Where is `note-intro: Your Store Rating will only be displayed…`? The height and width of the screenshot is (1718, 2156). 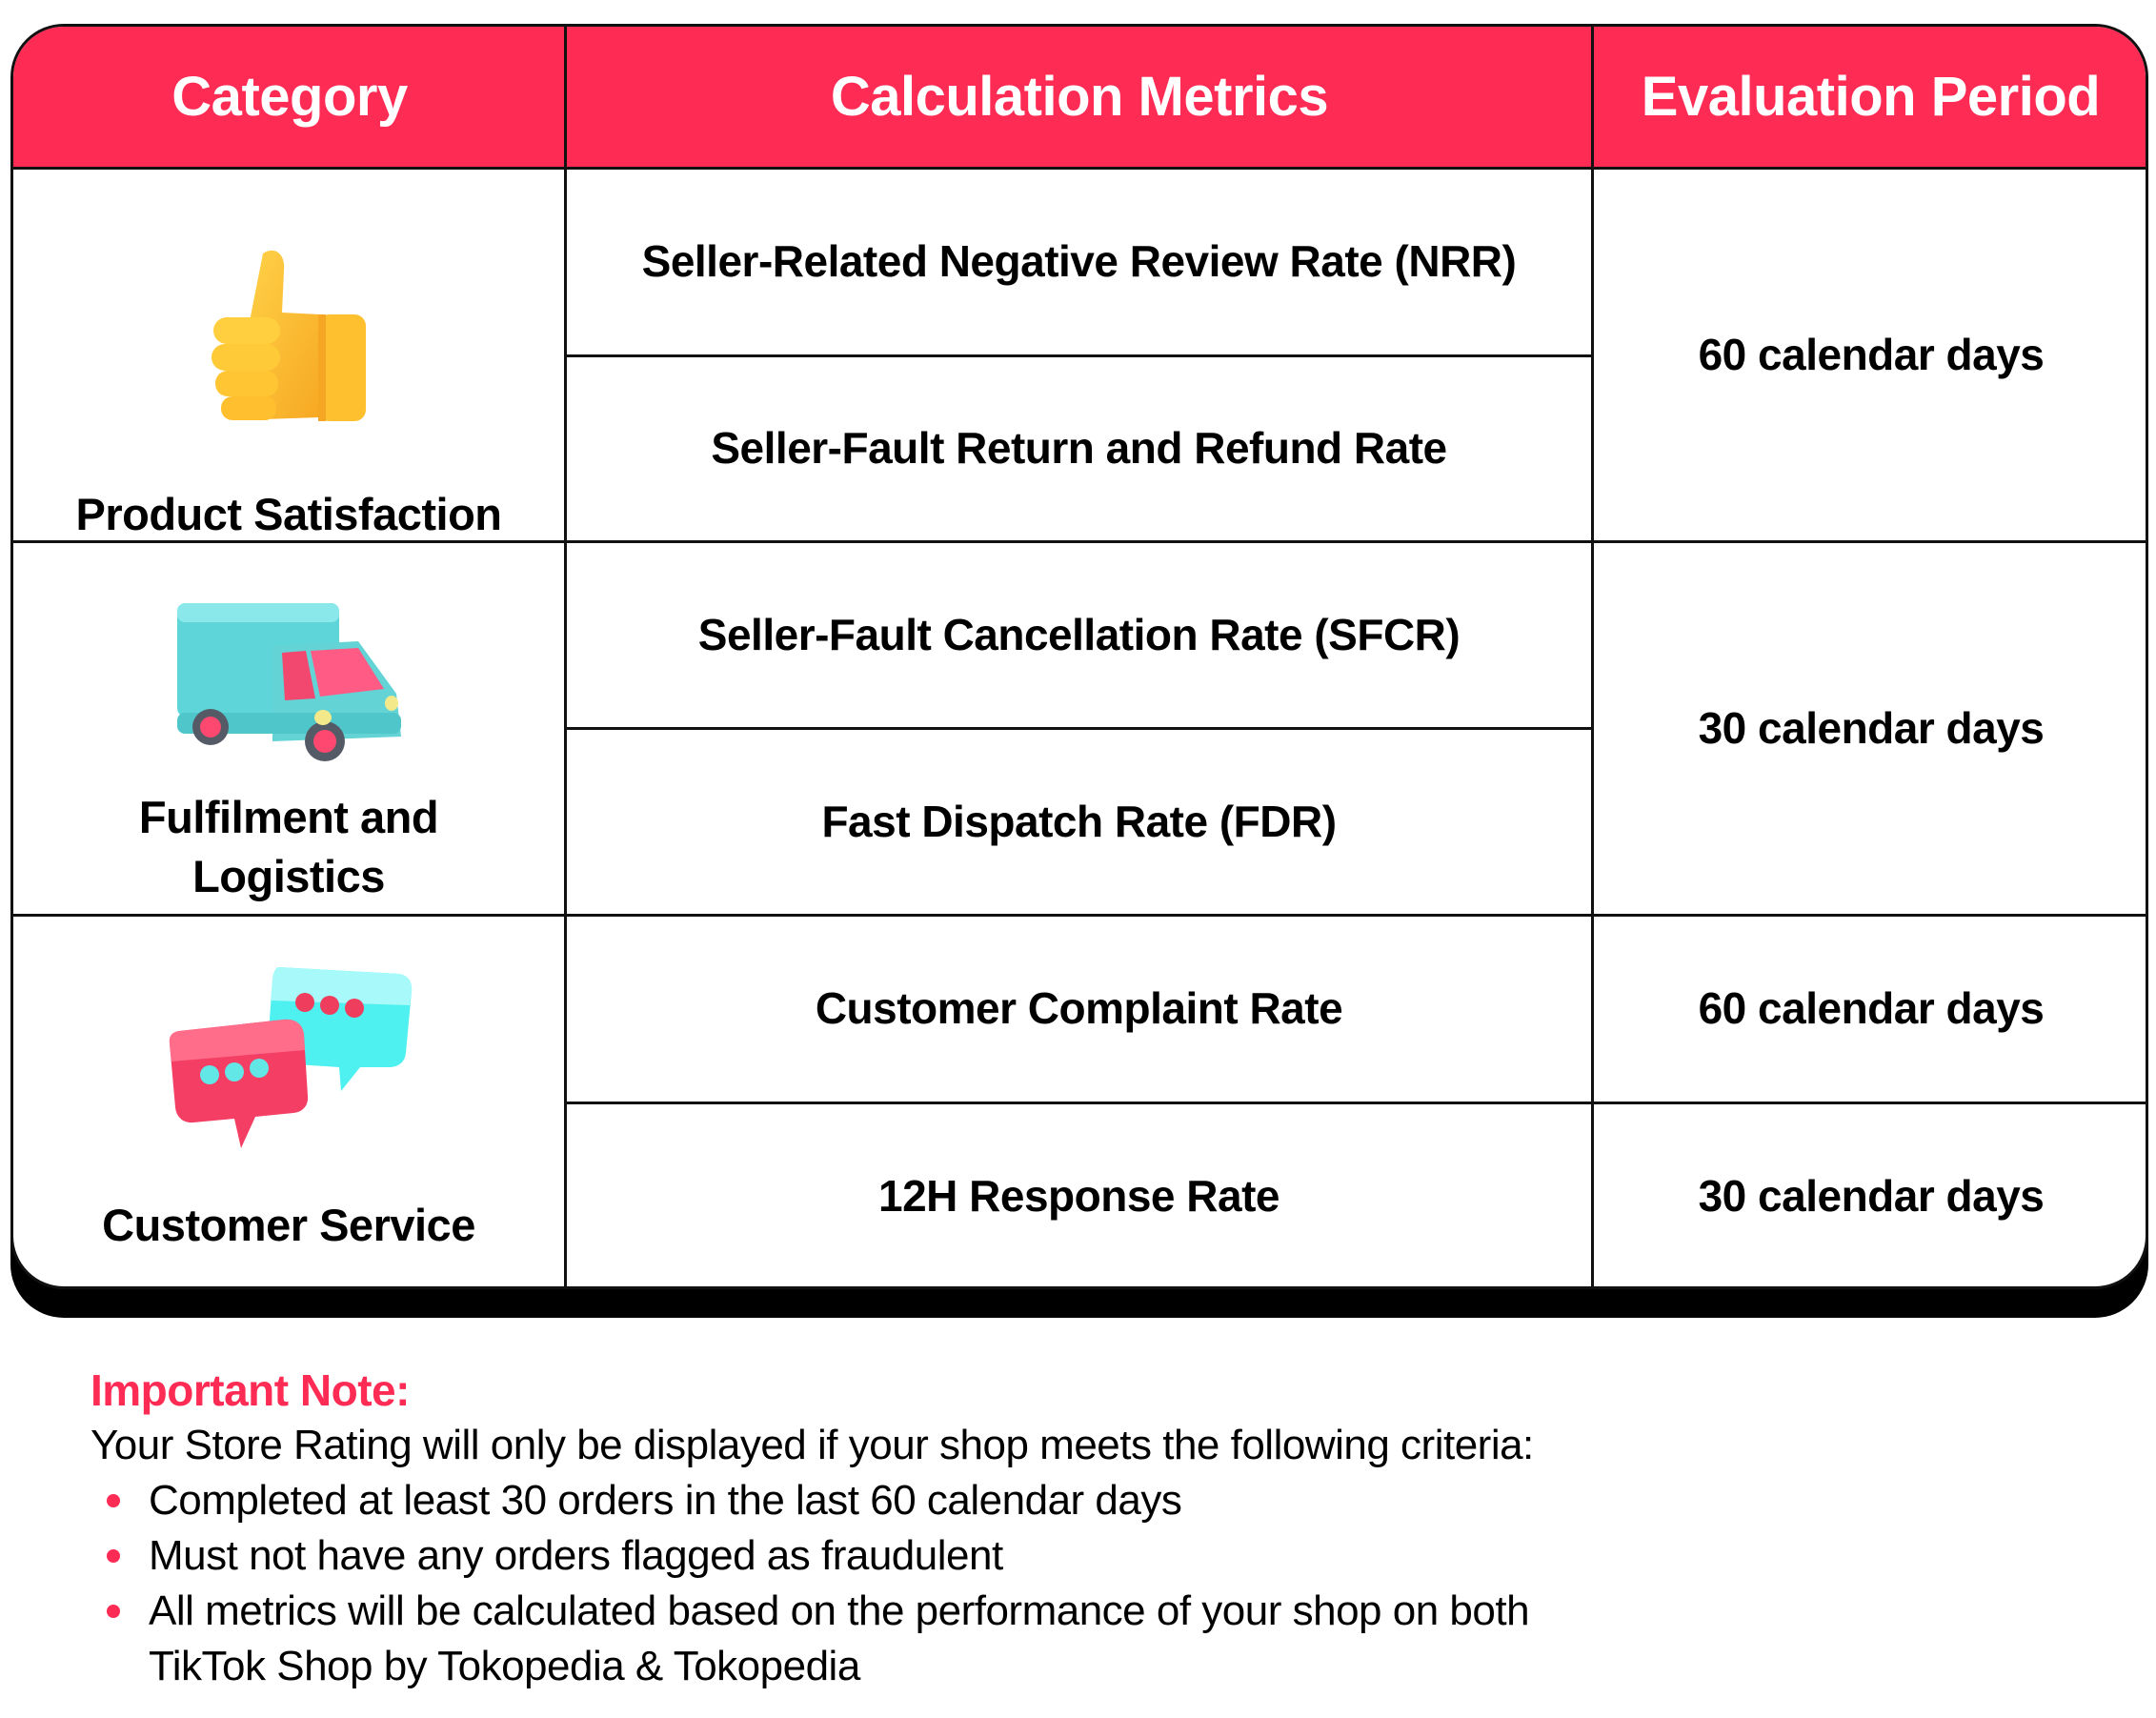
note-intro: Your Store Rating will only be displayed… is located at coordinates (812, 1445).